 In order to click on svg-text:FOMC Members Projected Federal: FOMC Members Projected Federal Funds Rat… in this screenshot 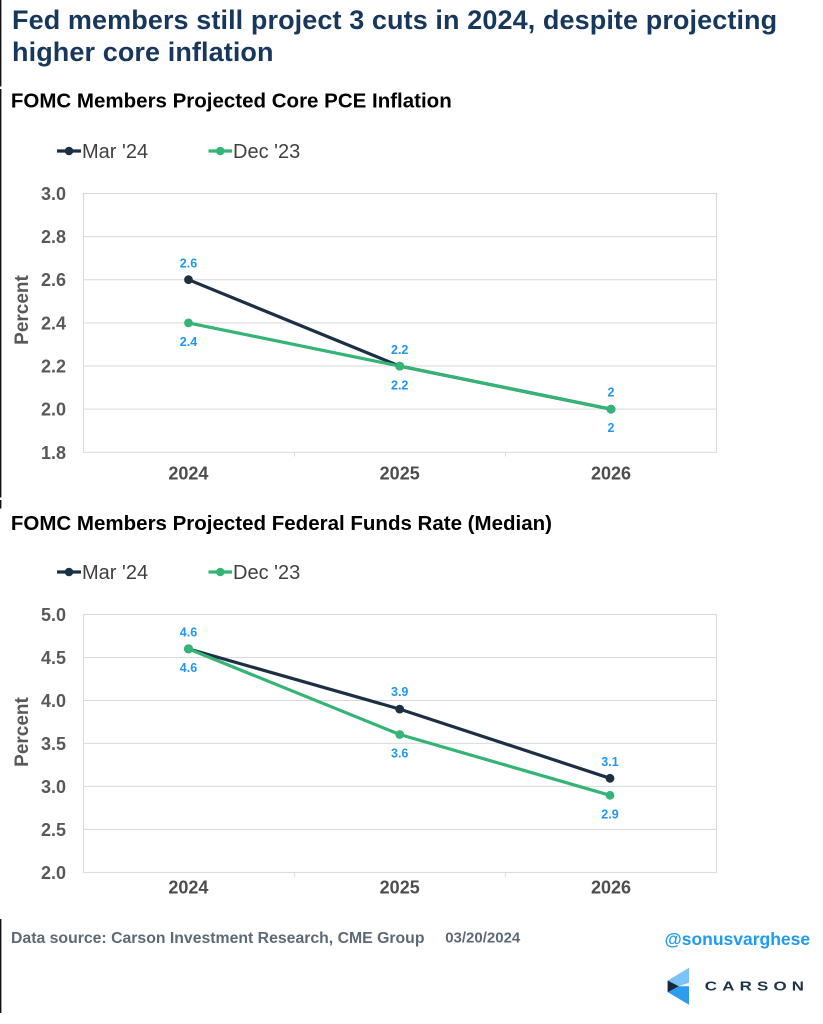, I will do `click(281, 523)`.